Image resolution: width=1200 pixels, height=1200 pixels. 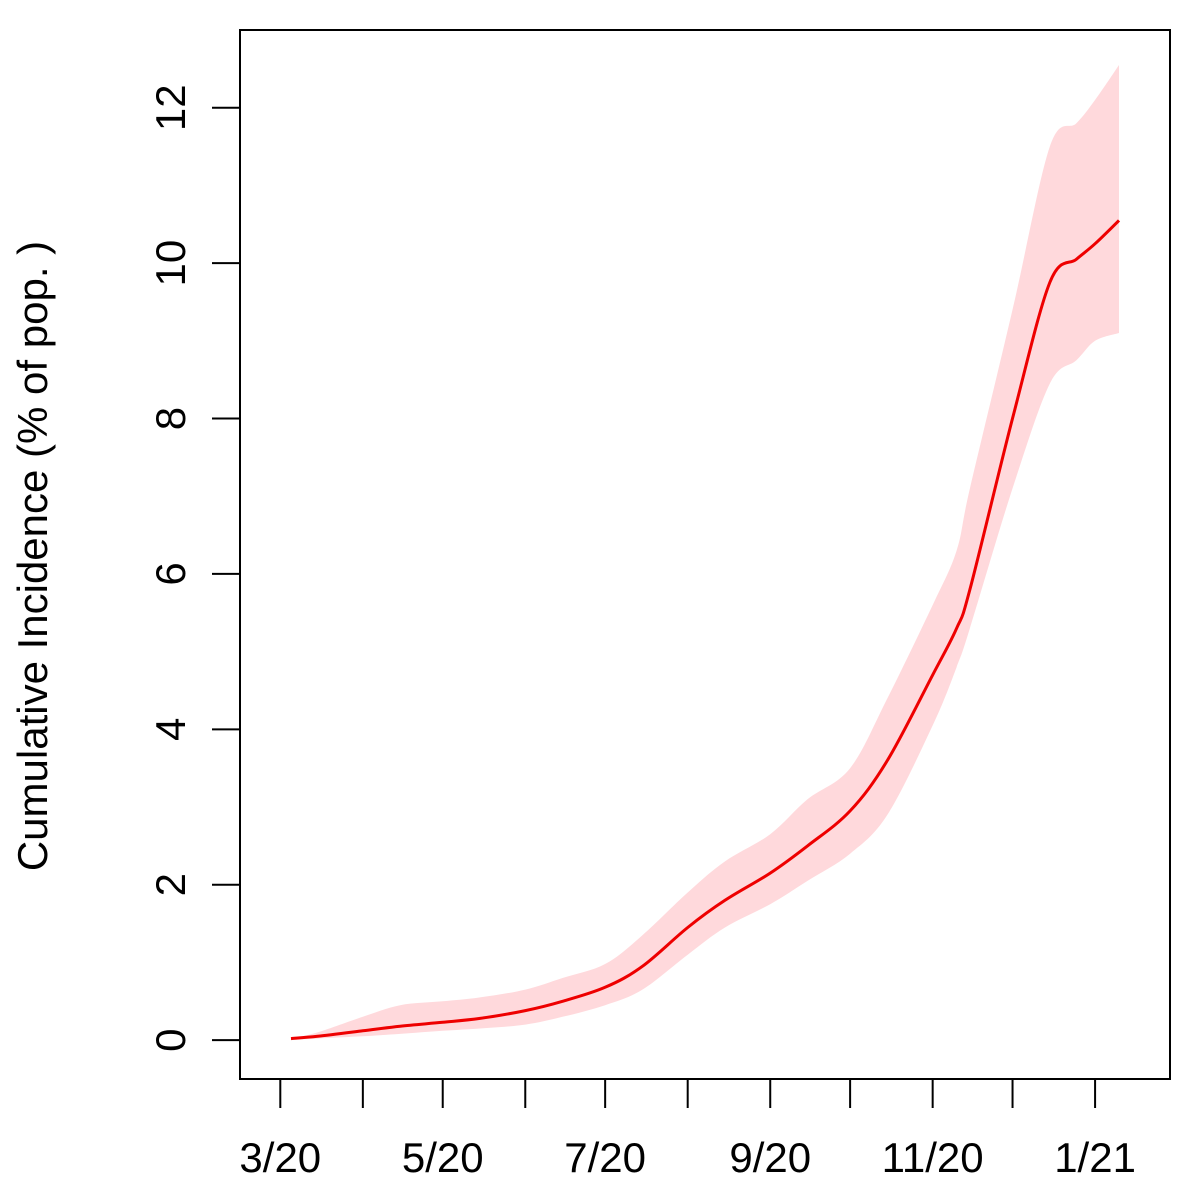 I want to click on y-tick-label: 12, so click(x=170, y=107).